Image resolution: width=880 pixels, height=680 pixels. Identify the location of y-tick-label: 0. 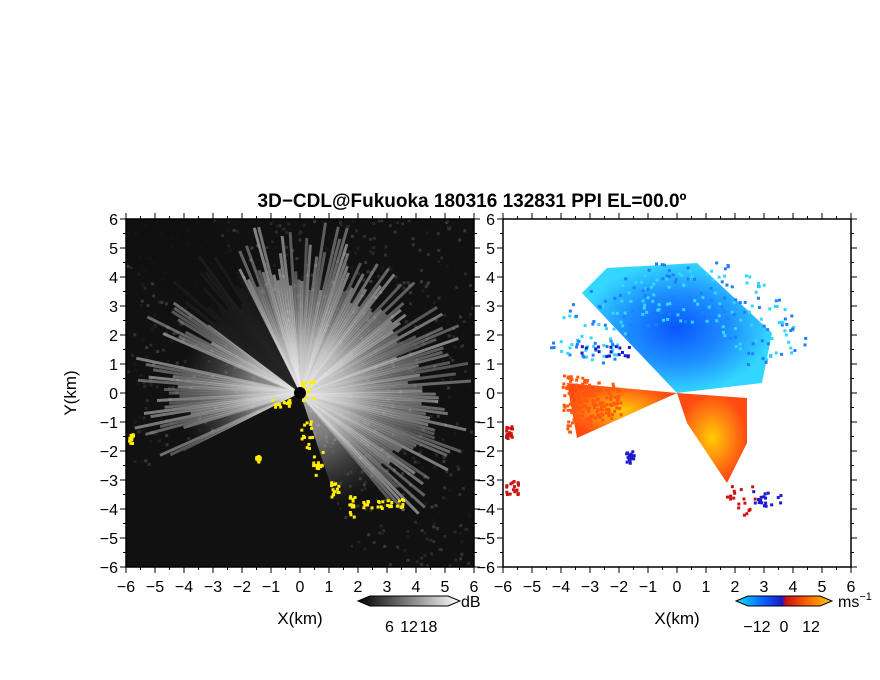
(490, 394).